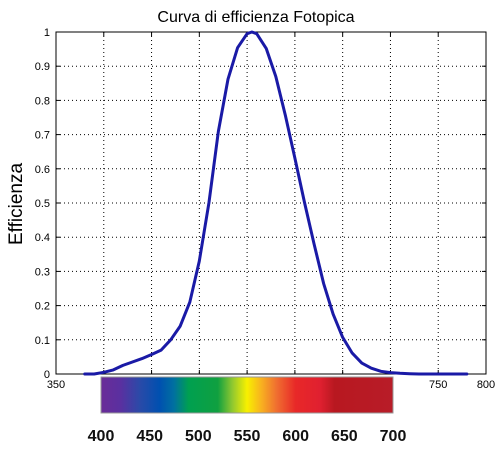 This screenshot has height=451, width=500. I want to click on y-tick-label: 0.6, so click(42, 170).